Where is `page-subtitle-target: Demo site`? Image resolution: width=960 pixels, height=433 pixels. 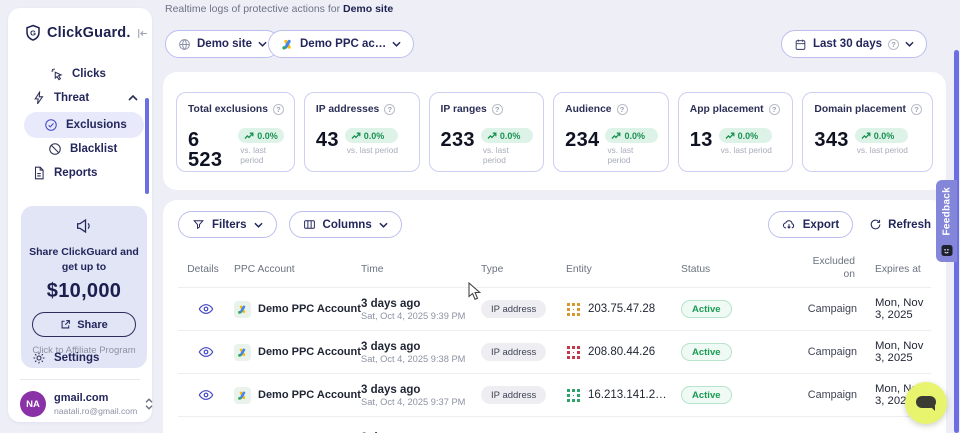 page-subtitle-target: Demo site is located at coordinates (368, 9).